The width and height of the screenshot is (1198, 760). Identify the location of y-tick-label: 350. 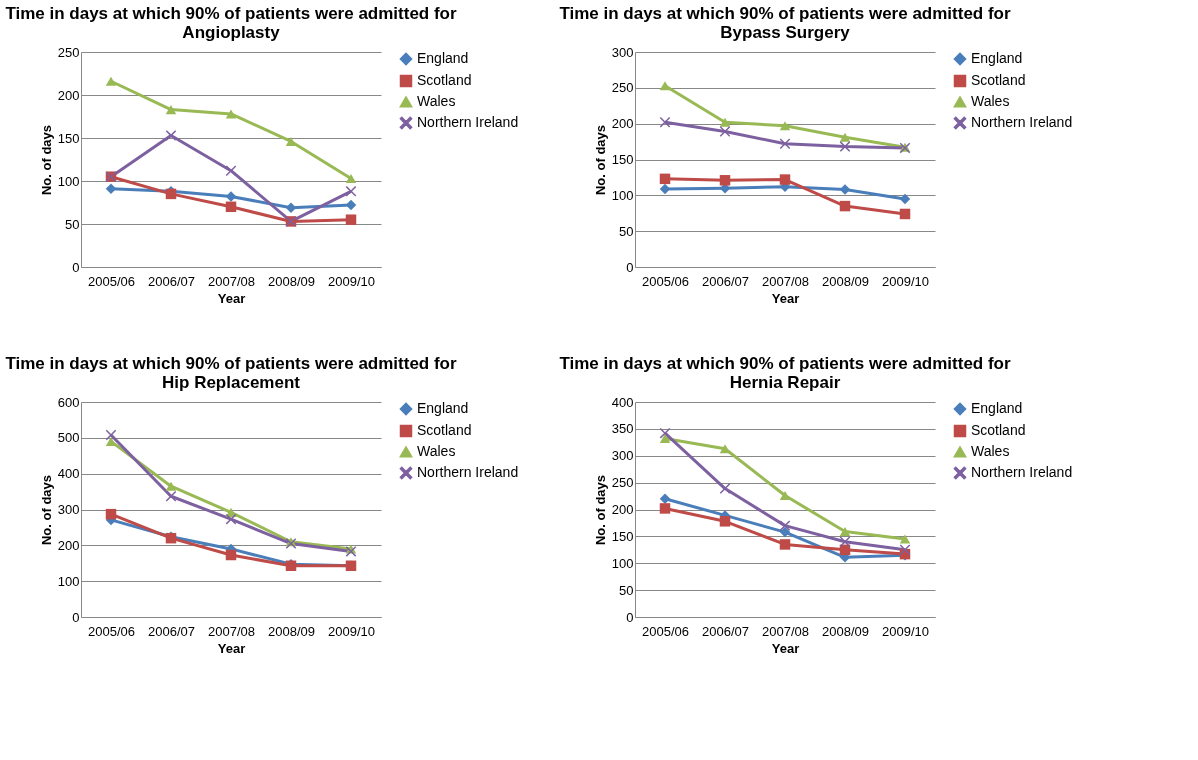
(622, 429).